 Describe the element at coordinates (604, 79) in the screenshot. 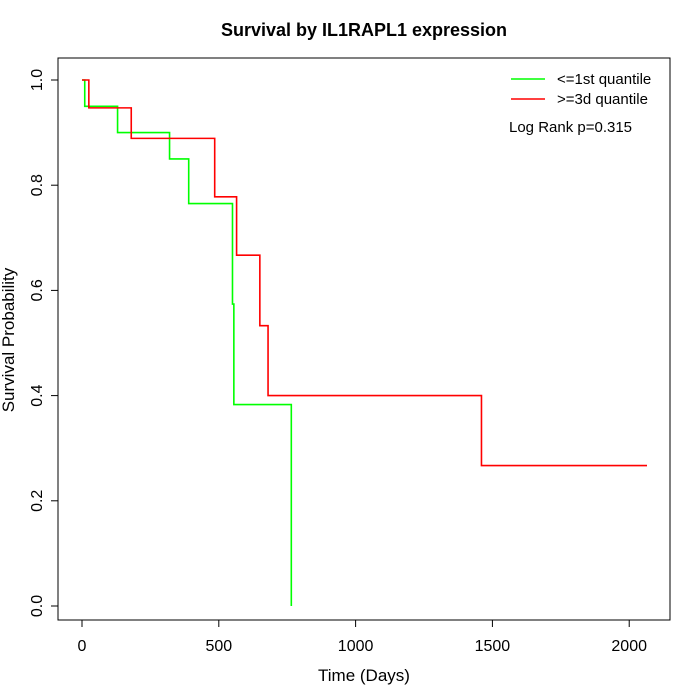

I see `legend-entry: <=1st quantile` at that location.